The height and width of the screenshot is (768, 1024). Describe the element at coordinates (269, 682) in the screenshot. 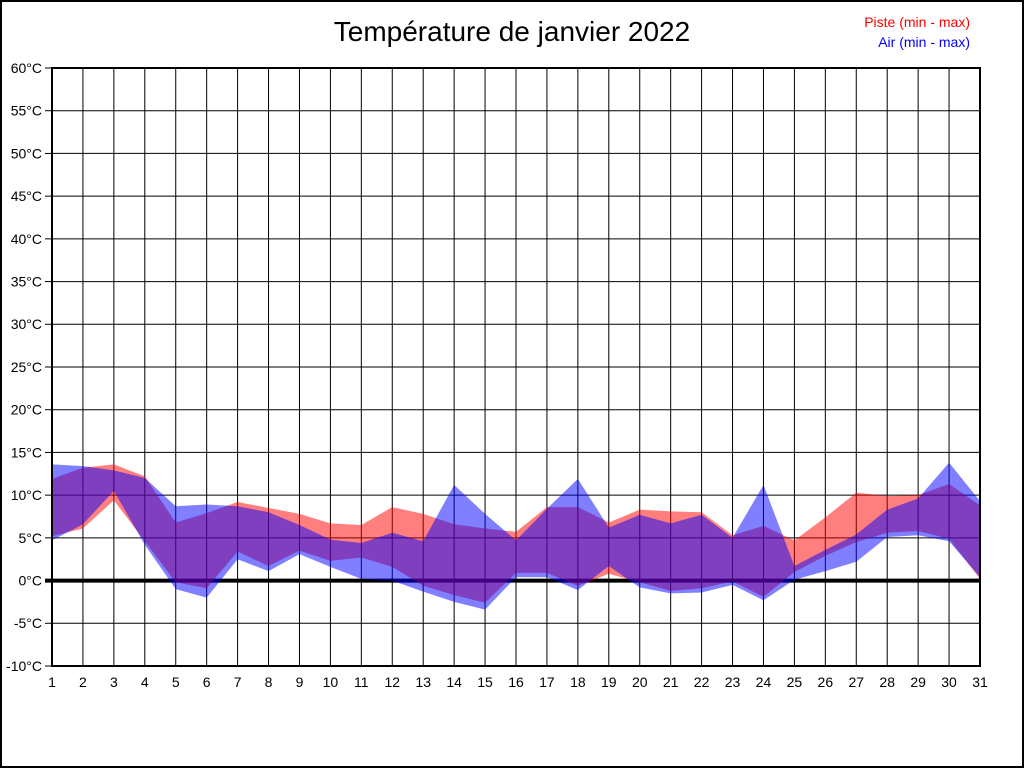

I see `svg-text: 8` at that location.